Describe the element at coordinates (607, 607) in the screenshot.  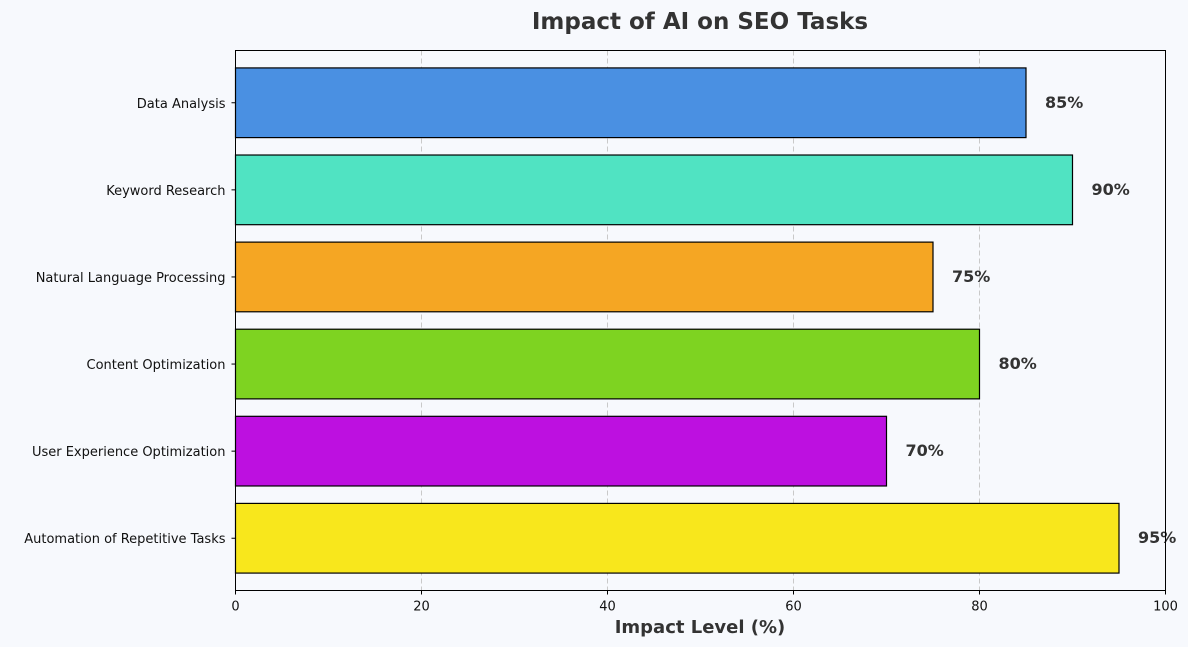
I see `x-tick-label: 40` at that location.